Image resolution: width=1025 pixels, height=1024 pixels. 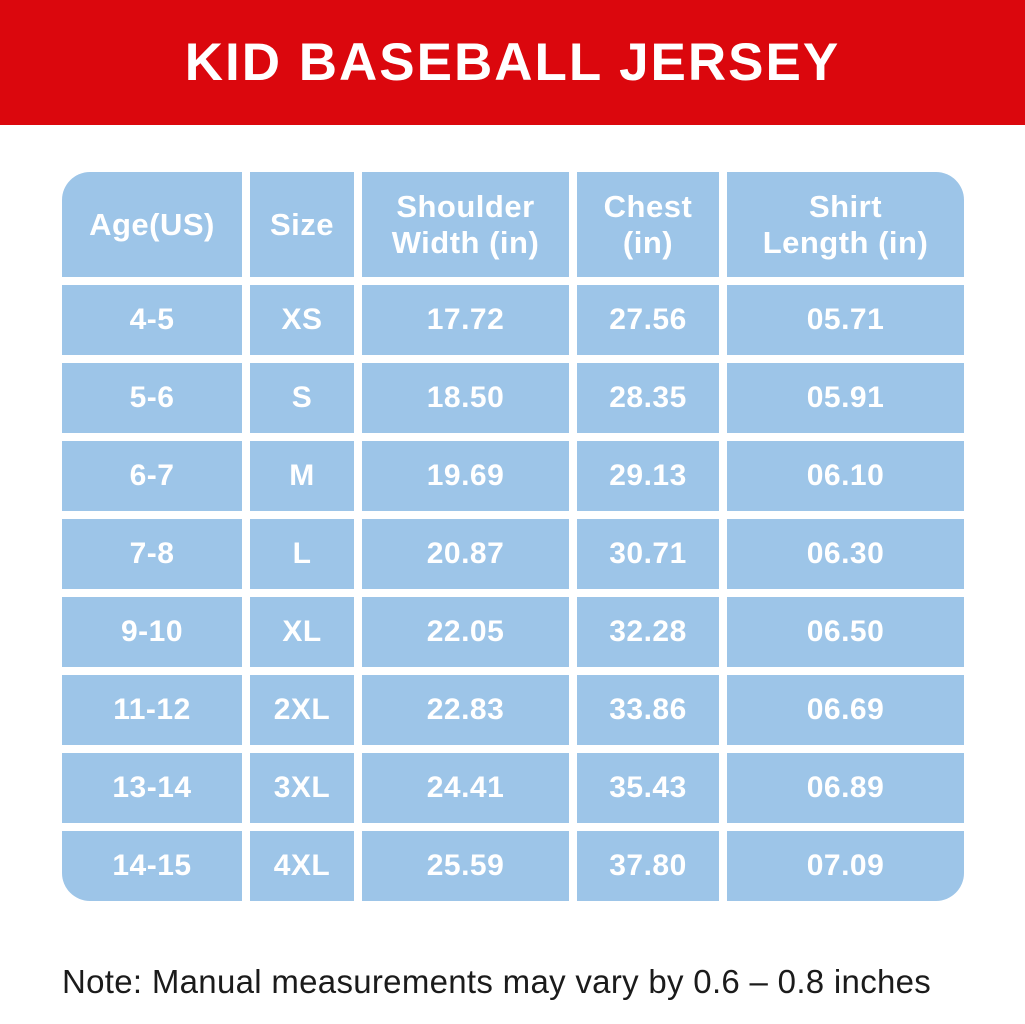 I want to click on table-cell: 19.69, so click(x=465, y=476).